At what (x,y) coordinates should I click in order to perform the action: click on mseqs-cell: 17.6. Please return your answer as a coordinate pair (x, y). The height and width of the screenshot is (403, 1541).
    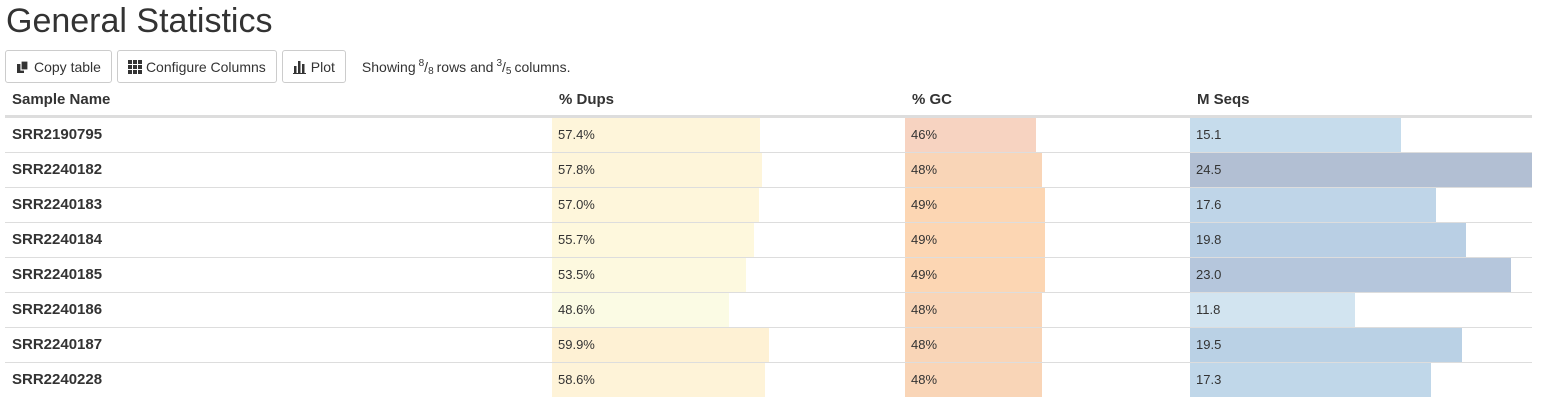
    Looking at the image, I should click on (1361, 204).